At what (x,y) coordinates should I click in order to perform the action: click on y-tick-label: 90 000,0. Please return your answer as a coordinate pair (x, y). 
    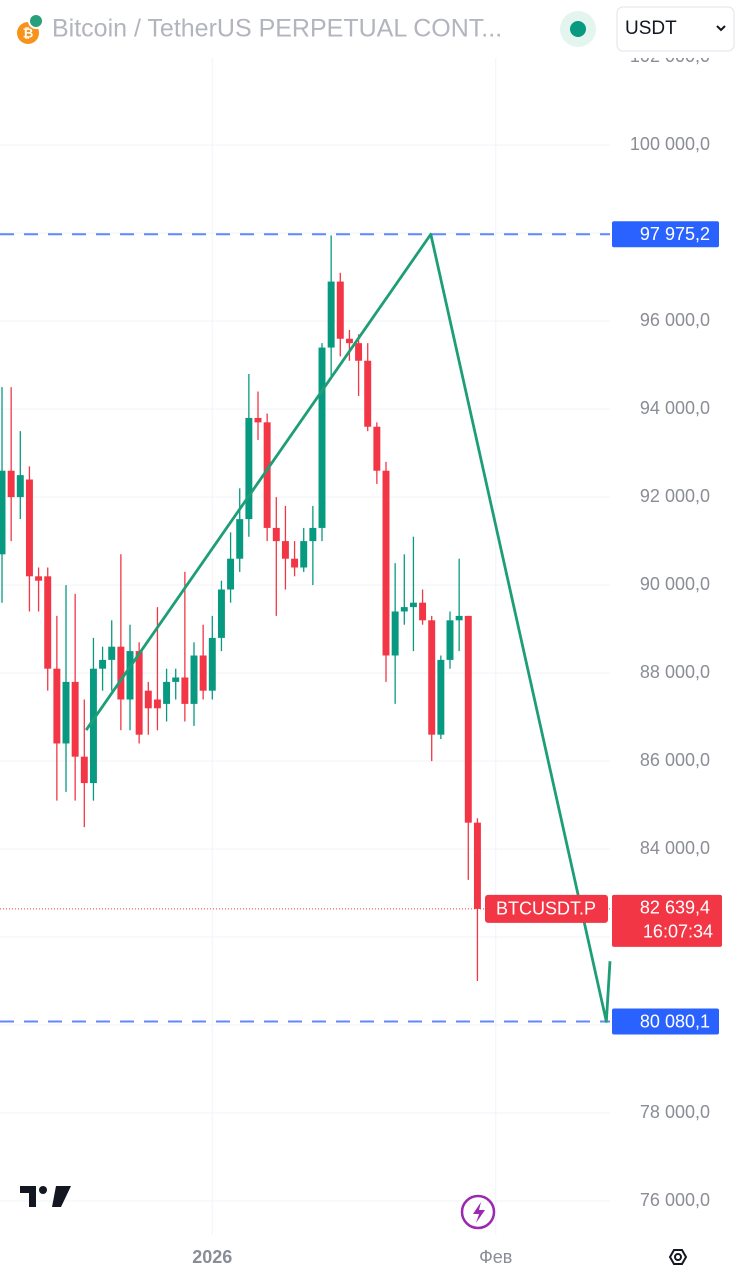
    Looking at the image, I should click on (675, 584).